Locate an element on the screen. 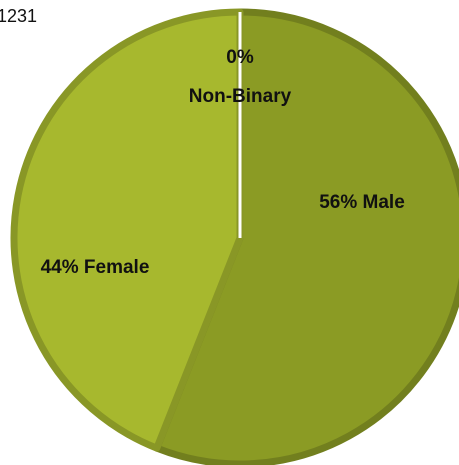 The width and height of the screenshot is (459, 465). category-label: Non-Binary is located at coordinates (240, 96).